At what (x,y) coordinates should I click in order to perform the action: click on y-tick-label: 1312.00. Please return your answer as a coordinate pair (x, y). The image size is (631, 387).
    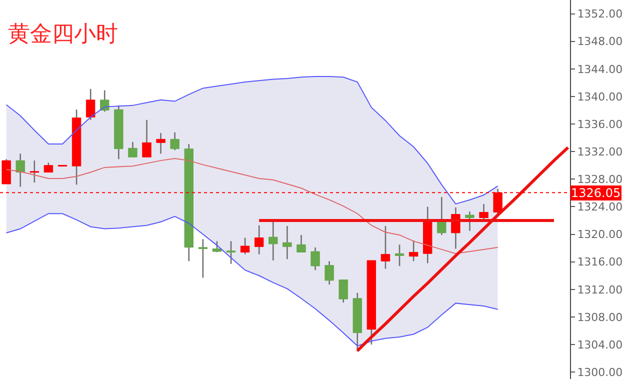
    Looking at the image, I should click on (600, 289).